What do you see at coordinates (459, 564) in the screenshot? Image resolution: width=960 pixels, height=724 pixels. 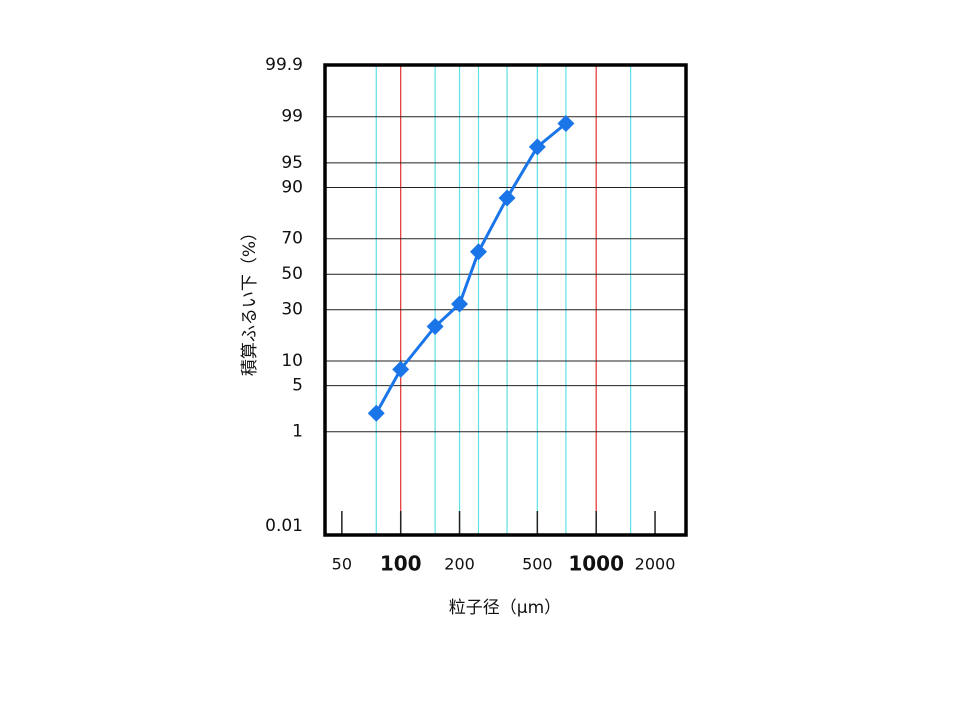 I see `x-tick-label: 200` at bounding box center [459, 564].